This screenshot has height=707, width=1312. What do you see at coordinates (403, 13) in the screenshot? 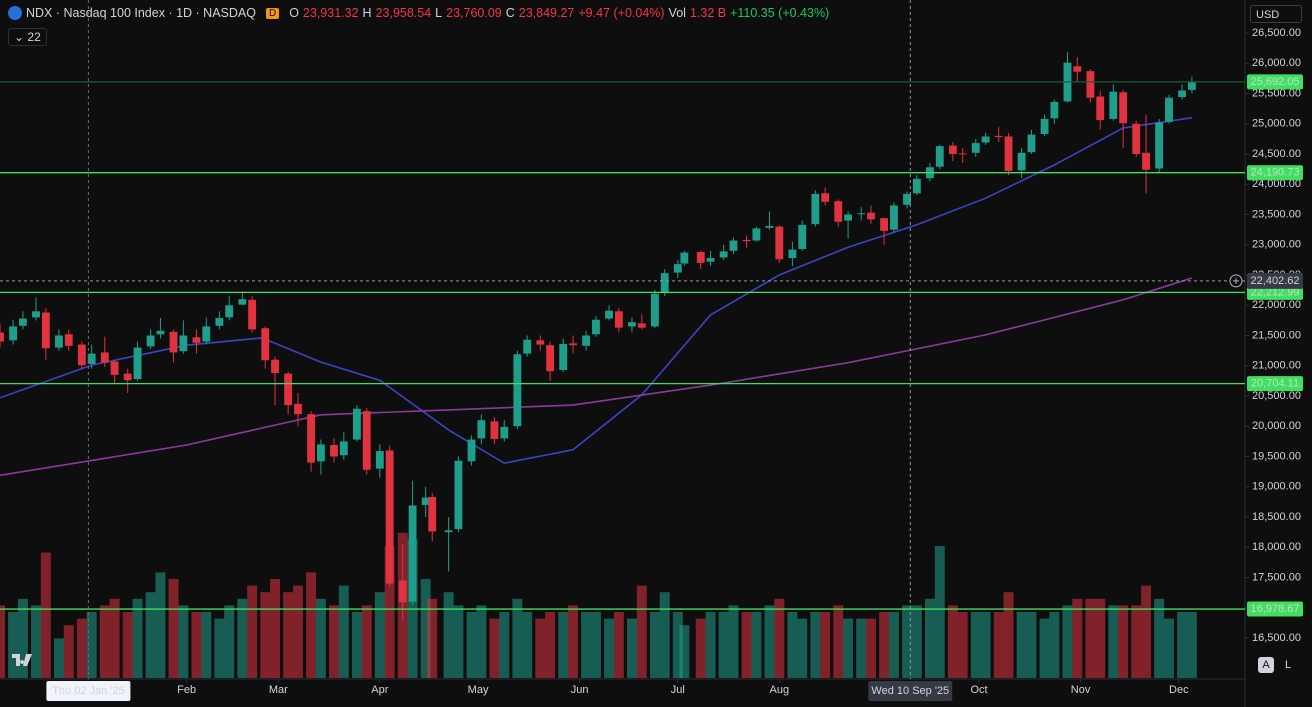
I see `high: 23,958.54` at bounding box center [403, 13].